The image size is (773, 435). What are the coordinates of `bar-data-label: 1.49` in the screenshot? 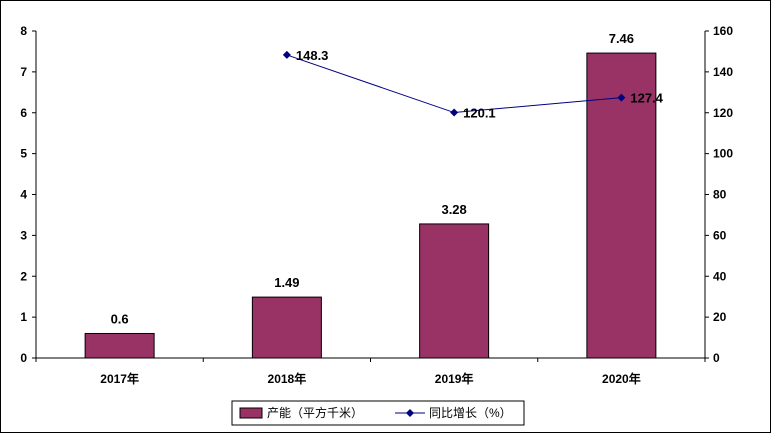 It's located at (286, 282).